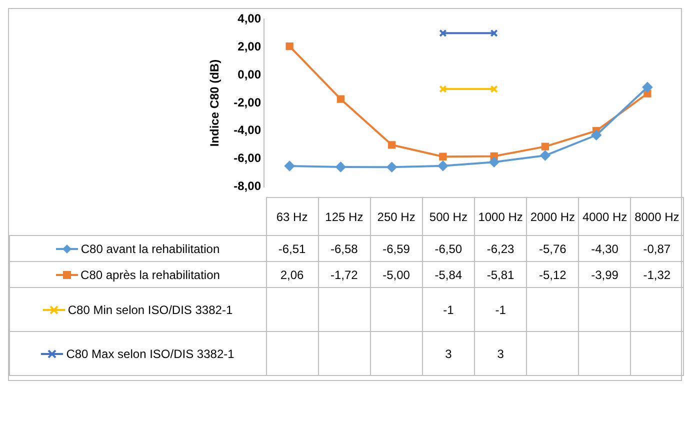  Describe the element at coordinates (215, 103) in the screenshot. I see `y-axis-title: Indice C80 (dB)` at that location.